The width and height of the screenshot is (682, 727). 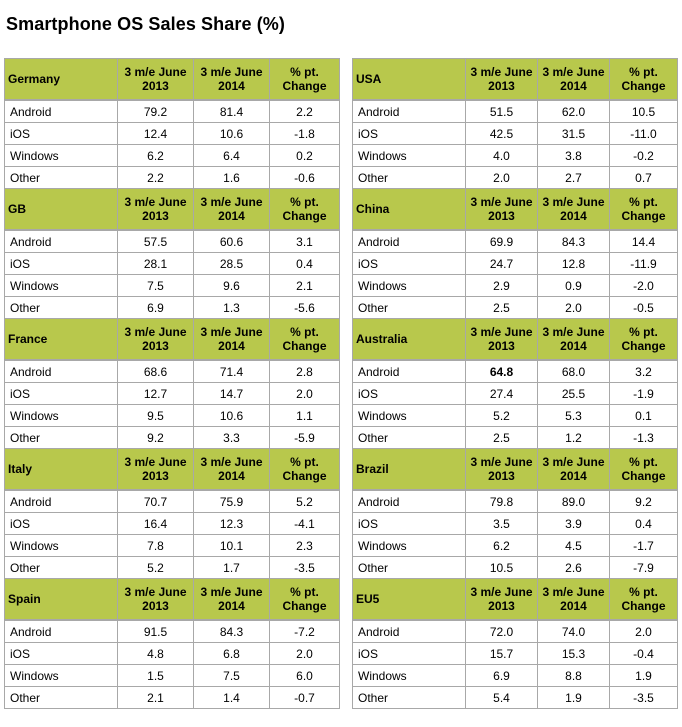 What do you see at coordinates (61, 599) in the screenshot?
I see `region-name: Spain` at bounding box center [61, 599].